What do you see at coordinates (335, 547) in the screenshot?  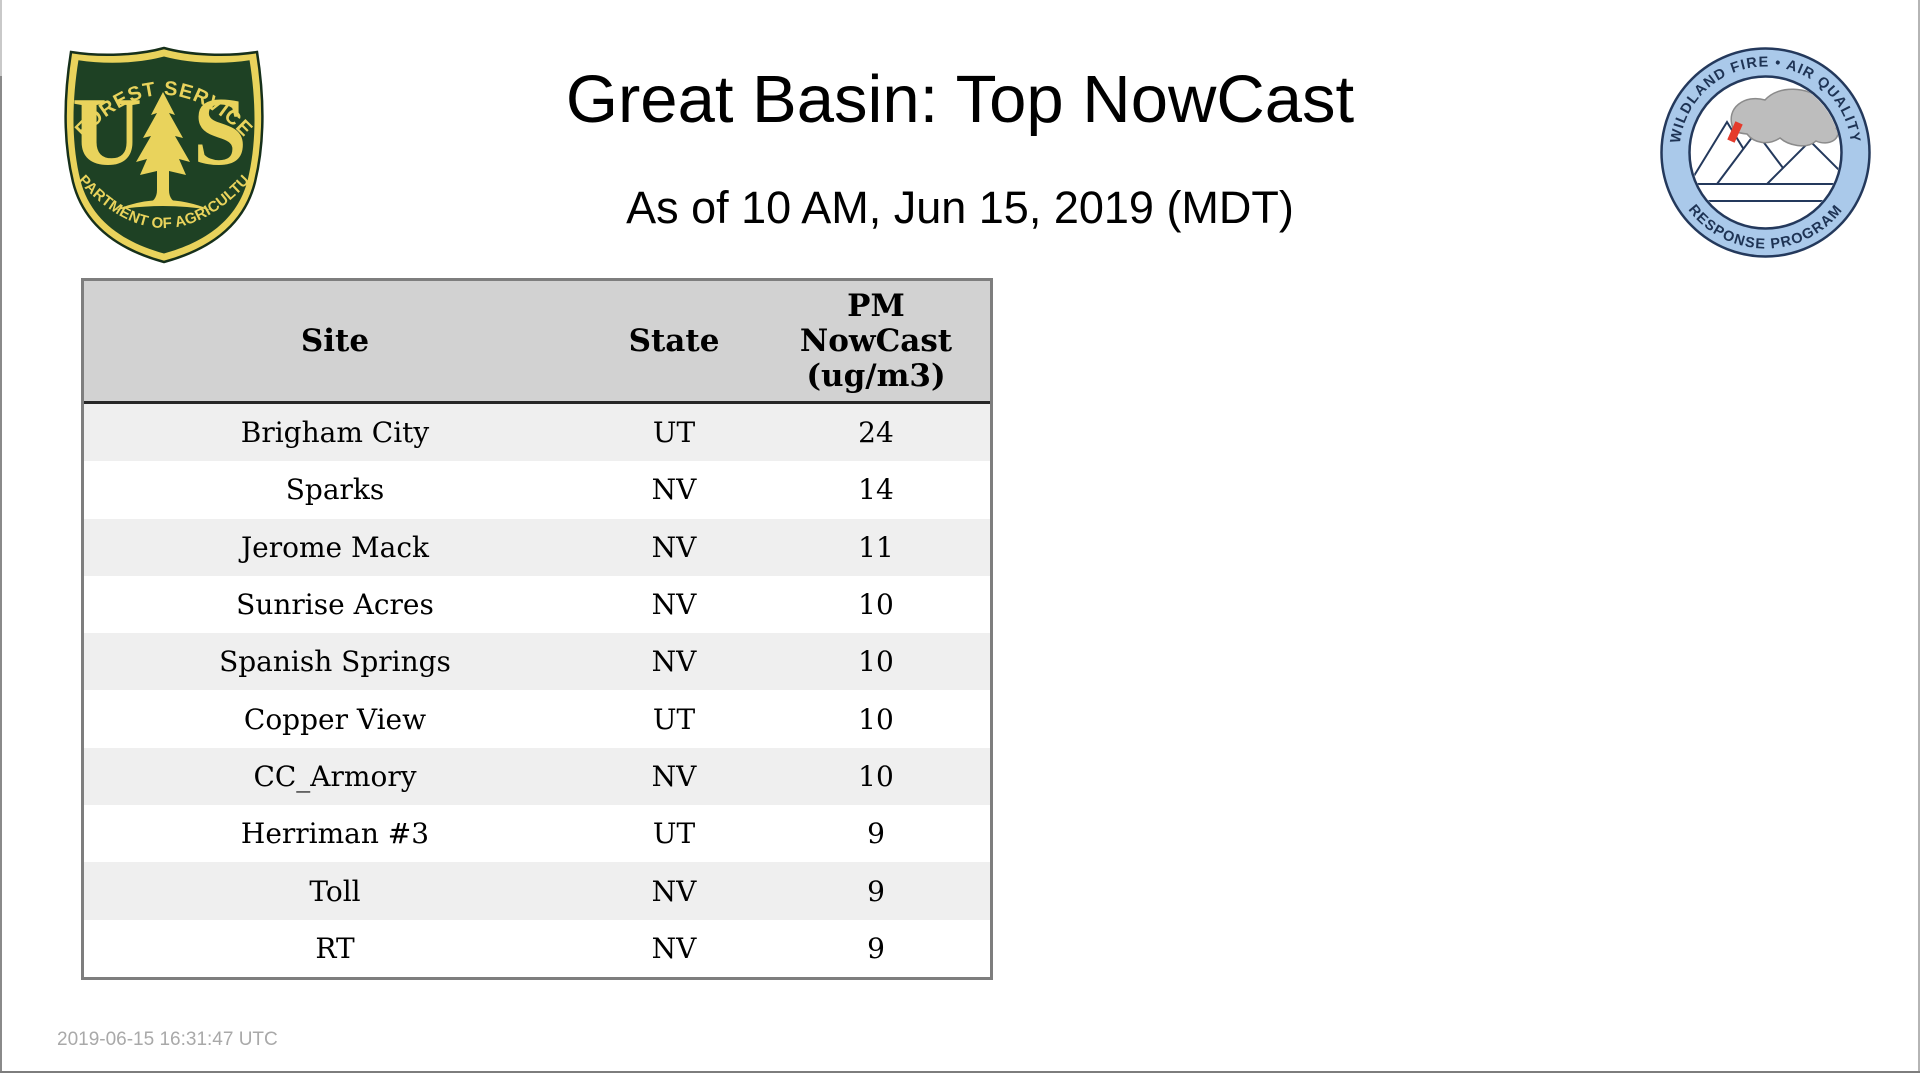 I see `site-cell: Jerome Mack` at bounding box center [335, 547].